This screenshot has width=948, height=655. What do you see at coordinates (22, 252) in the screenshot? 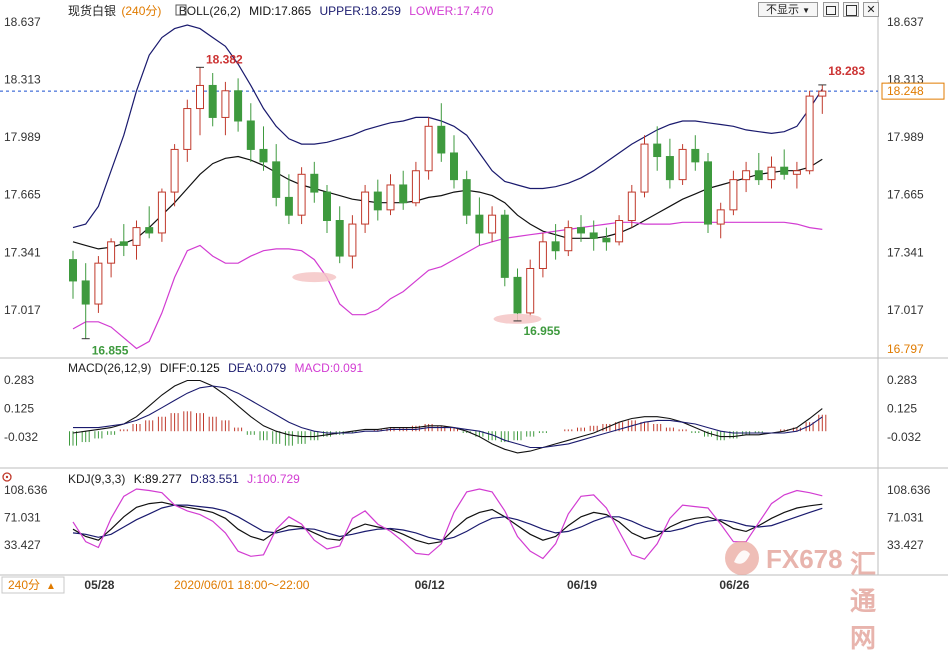
I see `y-tick-label-left: 17.341` at bounding box center [22, 252].